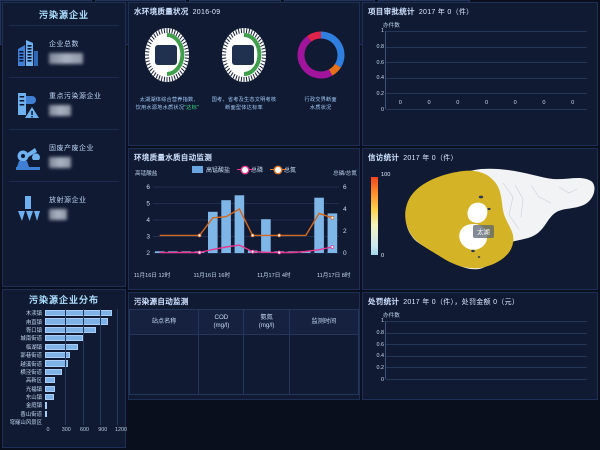 The width and height of the screenshot is (600, 450). Describe the element at coordinates (64, 51) in the screenshot. I see `sidebar-item-total-enterprises: 企业总数` at that location.